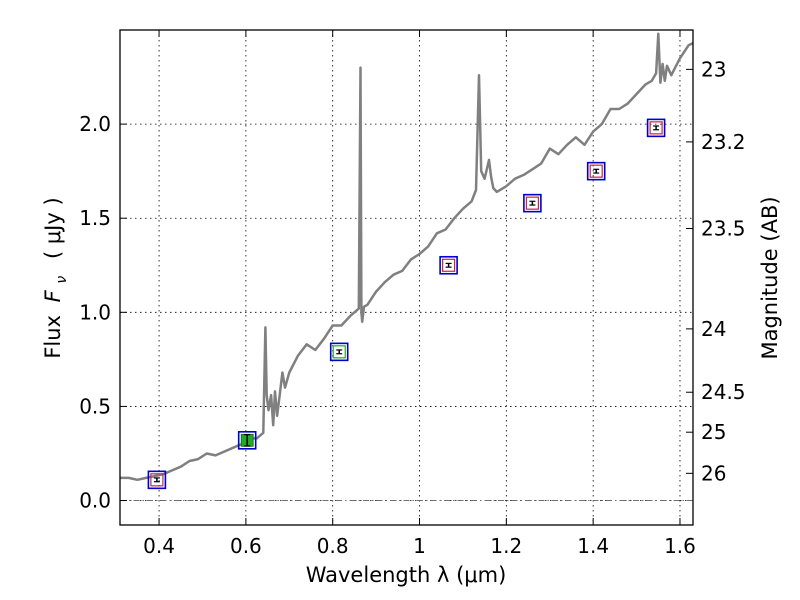  What do you see at coordinates (713, 329) in the screenshot?
I see `y2-tick-label: 24` at bounding box center [713, 329].